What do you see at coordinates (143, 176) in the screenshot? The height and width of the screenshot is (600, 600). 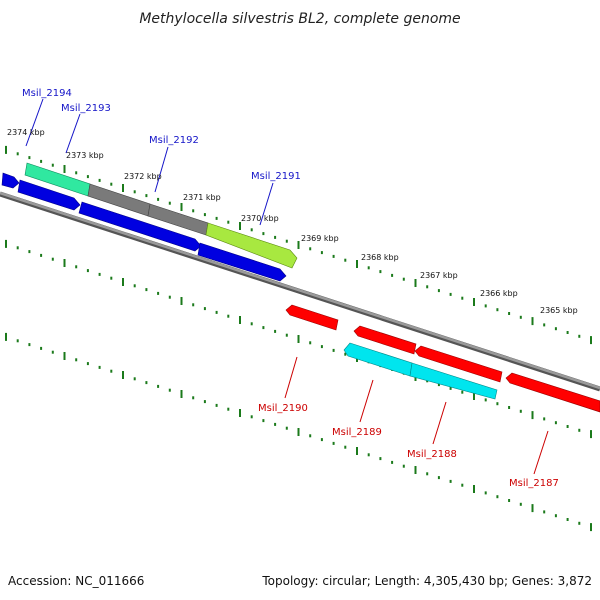 I see `tick-label: 2372 kbp` at bounding box center [143, 176].